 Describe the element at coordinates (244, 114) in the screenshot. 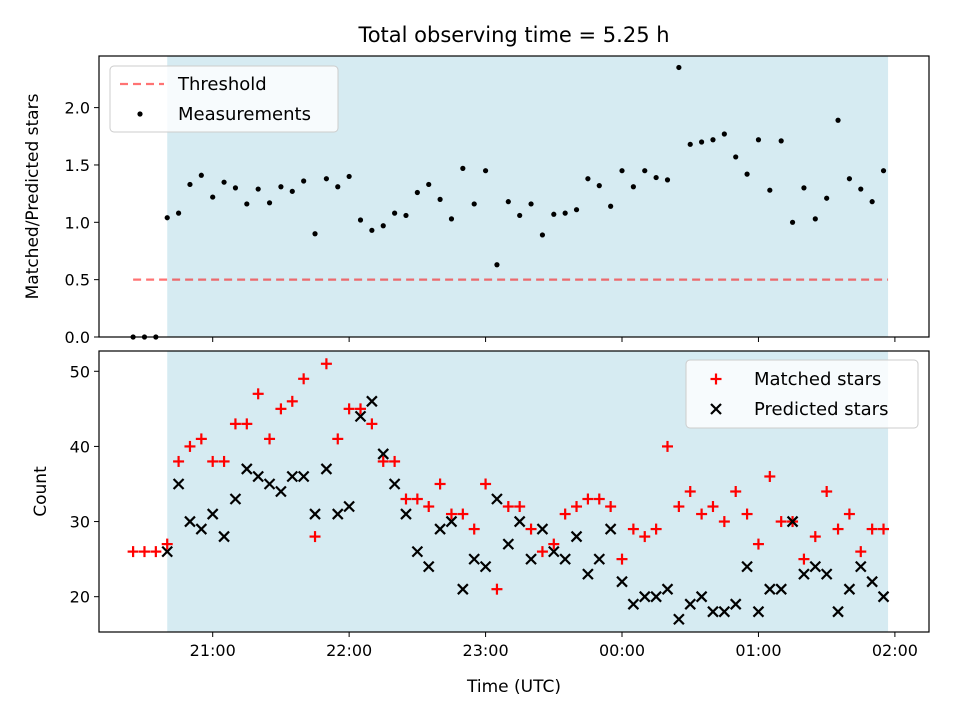

I see `legend-label-measurements: Measurements` at that location.